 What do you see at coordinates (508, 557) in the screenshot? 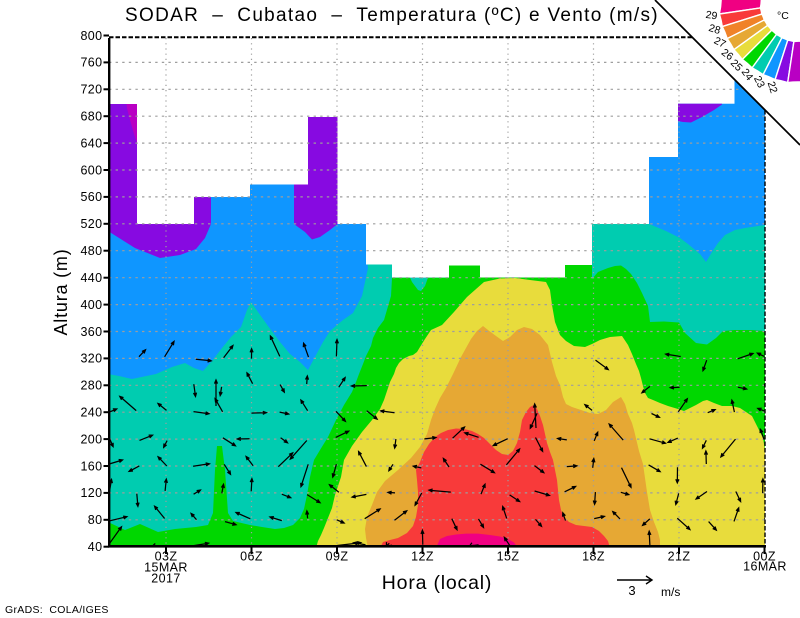
I see `svg-text: 15Z` at bounding box center [508, 557].